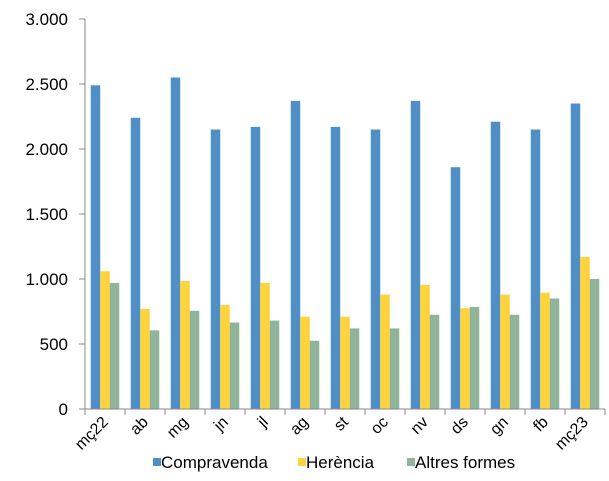 The image size is (609, 481). What do you see at coordinates (465, 462) in the screenshot?
I see `legend-label-2: Altres formes` at bounding box center [465, 462].